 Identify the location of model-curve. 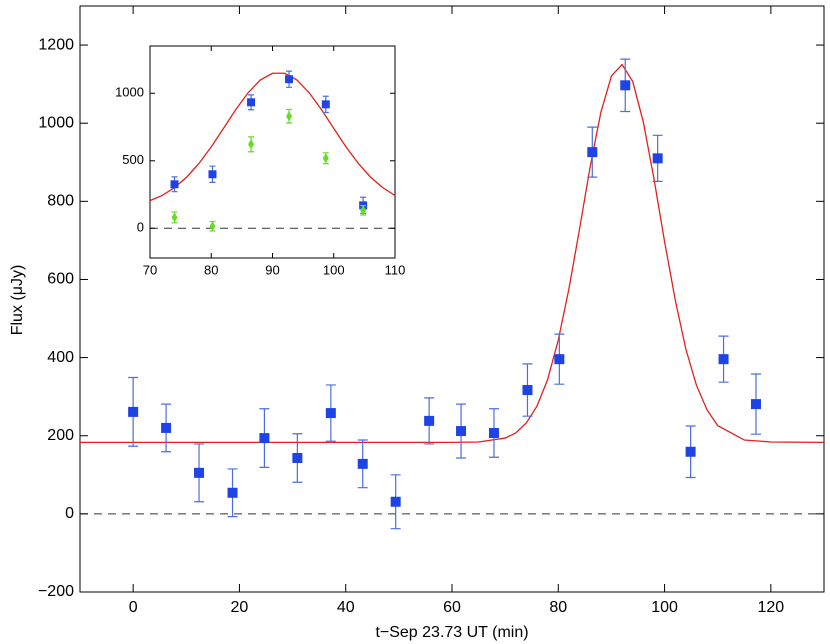
(272, 137).